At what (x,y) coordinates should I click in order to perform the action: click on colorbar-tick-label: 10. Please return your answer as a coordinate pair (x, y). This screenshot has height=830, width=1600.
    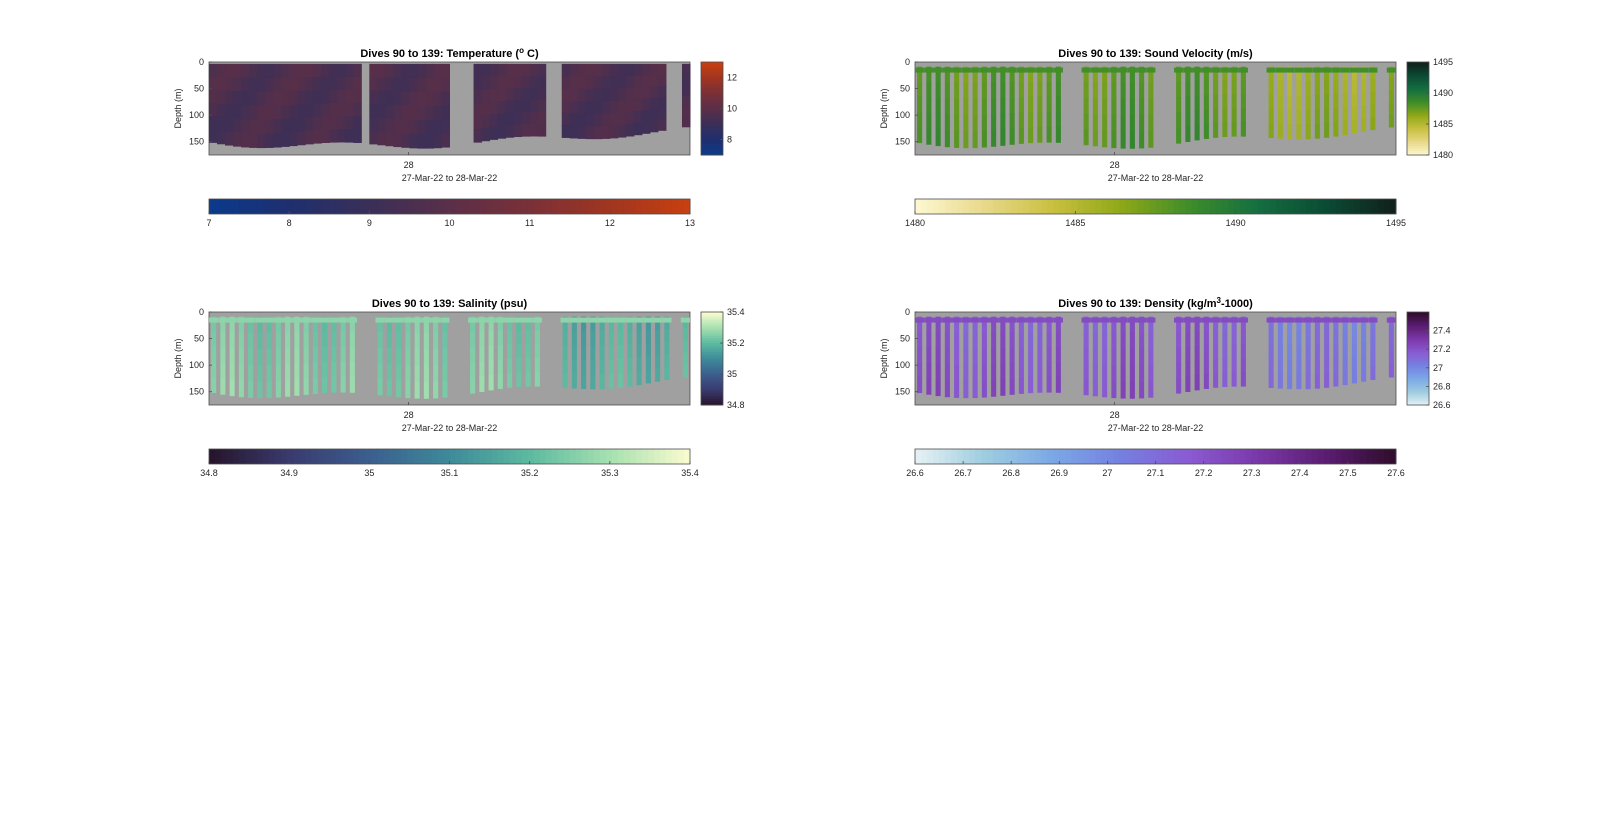
    Looking at the image, I should click on (732, 109).